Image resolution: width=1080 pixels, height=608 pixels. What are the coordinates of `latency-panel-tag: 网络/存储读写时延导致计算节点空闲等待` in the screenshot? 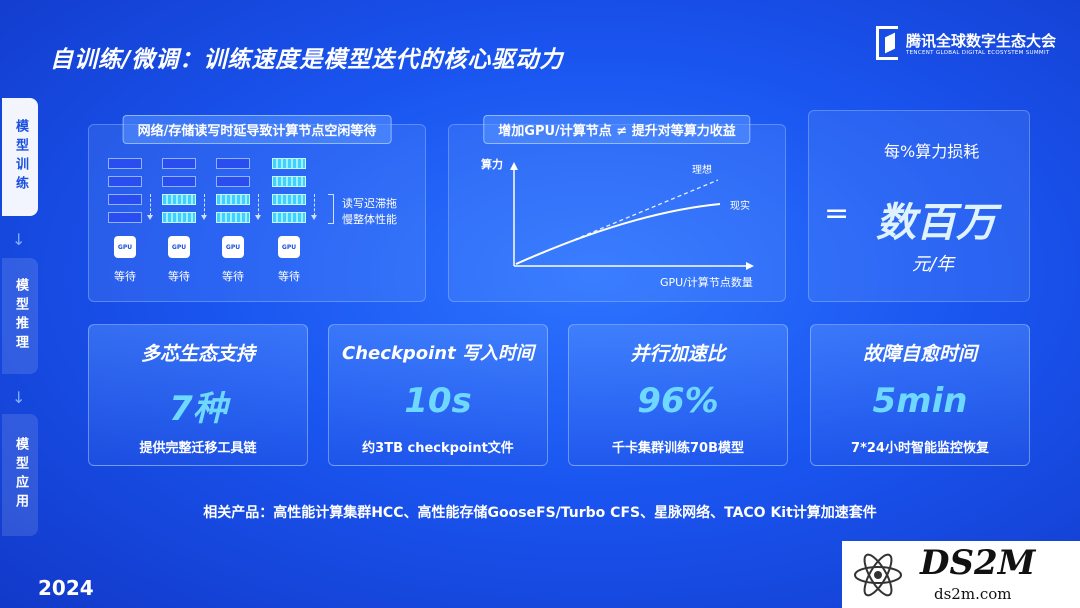 It's located at (257, 129).